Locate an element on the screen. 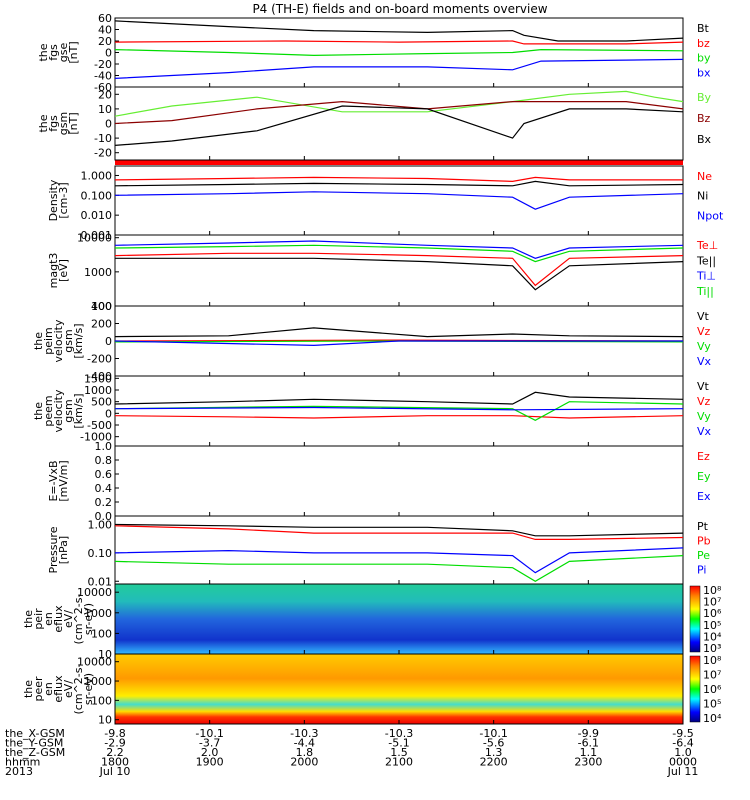 Image resolution: width=750 pixels, height=800 pixels. y-axis-label: eflux is located at coordinates (58, 689).